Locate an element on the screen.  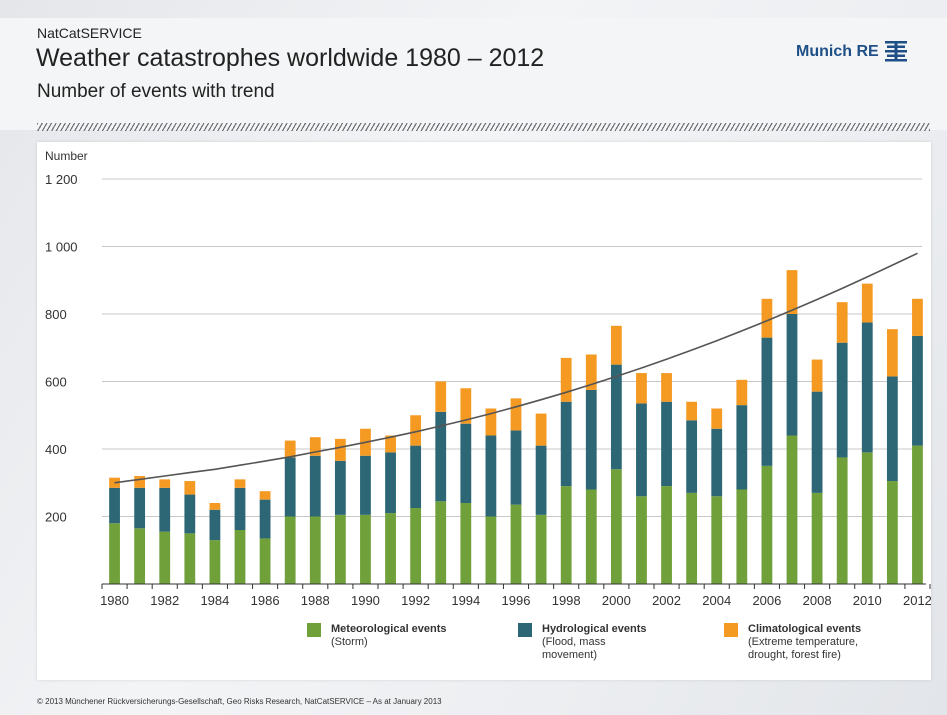
x-tick-label: 1988 is located at coordinates (315, 600).